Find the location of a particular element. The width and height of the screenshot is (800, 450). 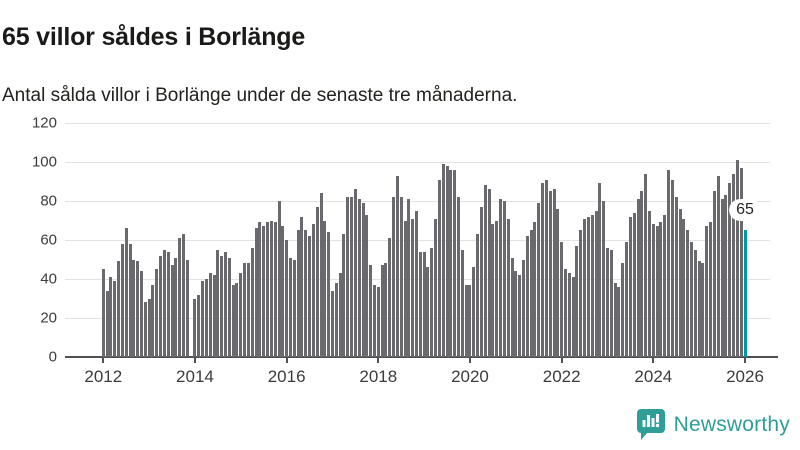

y-axis-label-80: 80 is located at coordinates (48, 201).